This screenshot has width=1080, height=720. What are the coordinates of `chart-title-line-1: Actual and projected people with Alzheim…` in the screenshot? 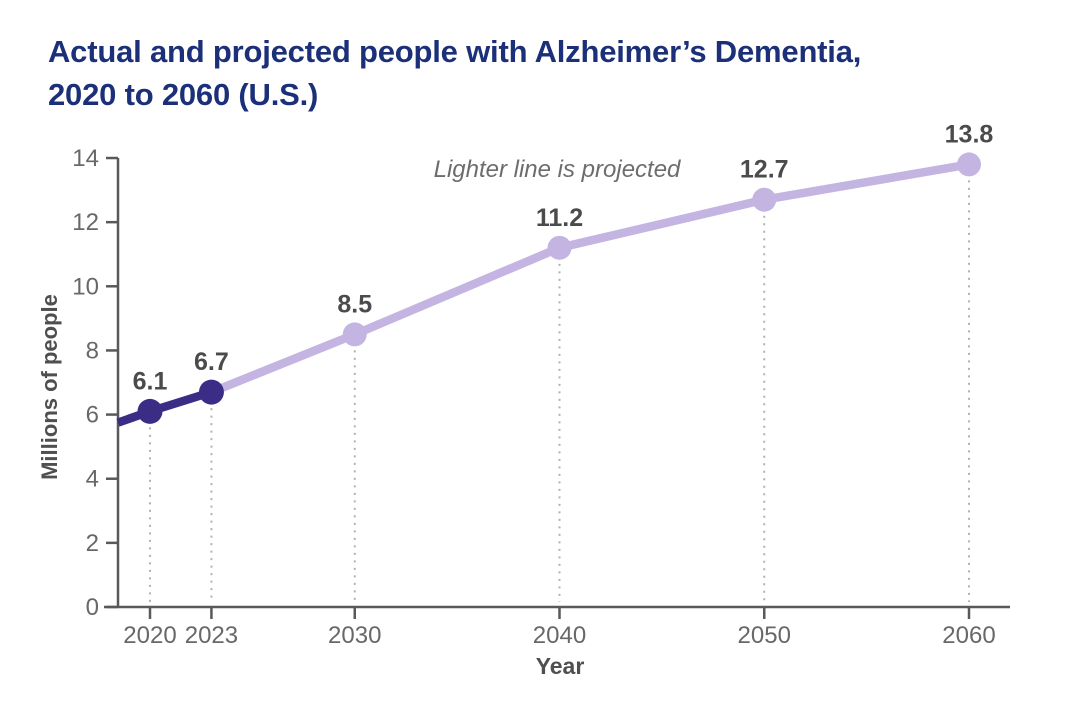 It's located at (455, 51).